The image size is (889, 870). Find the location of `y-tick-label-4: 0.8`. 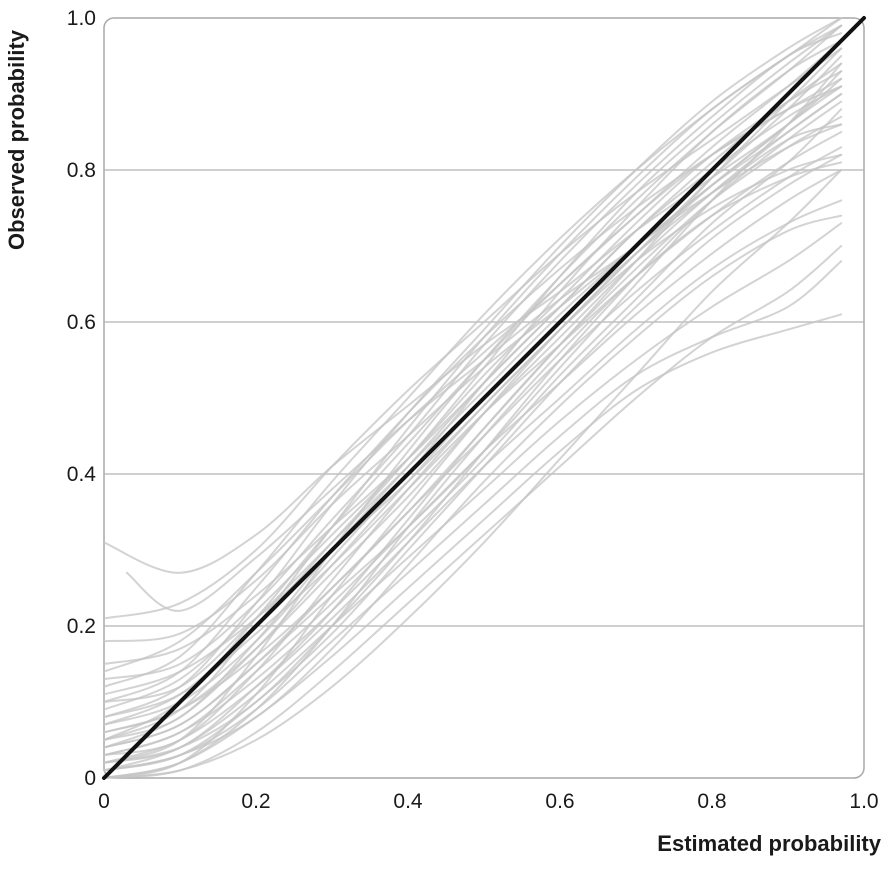

y-tick-label-4: 0.8 is located at coordinates (81, 170).